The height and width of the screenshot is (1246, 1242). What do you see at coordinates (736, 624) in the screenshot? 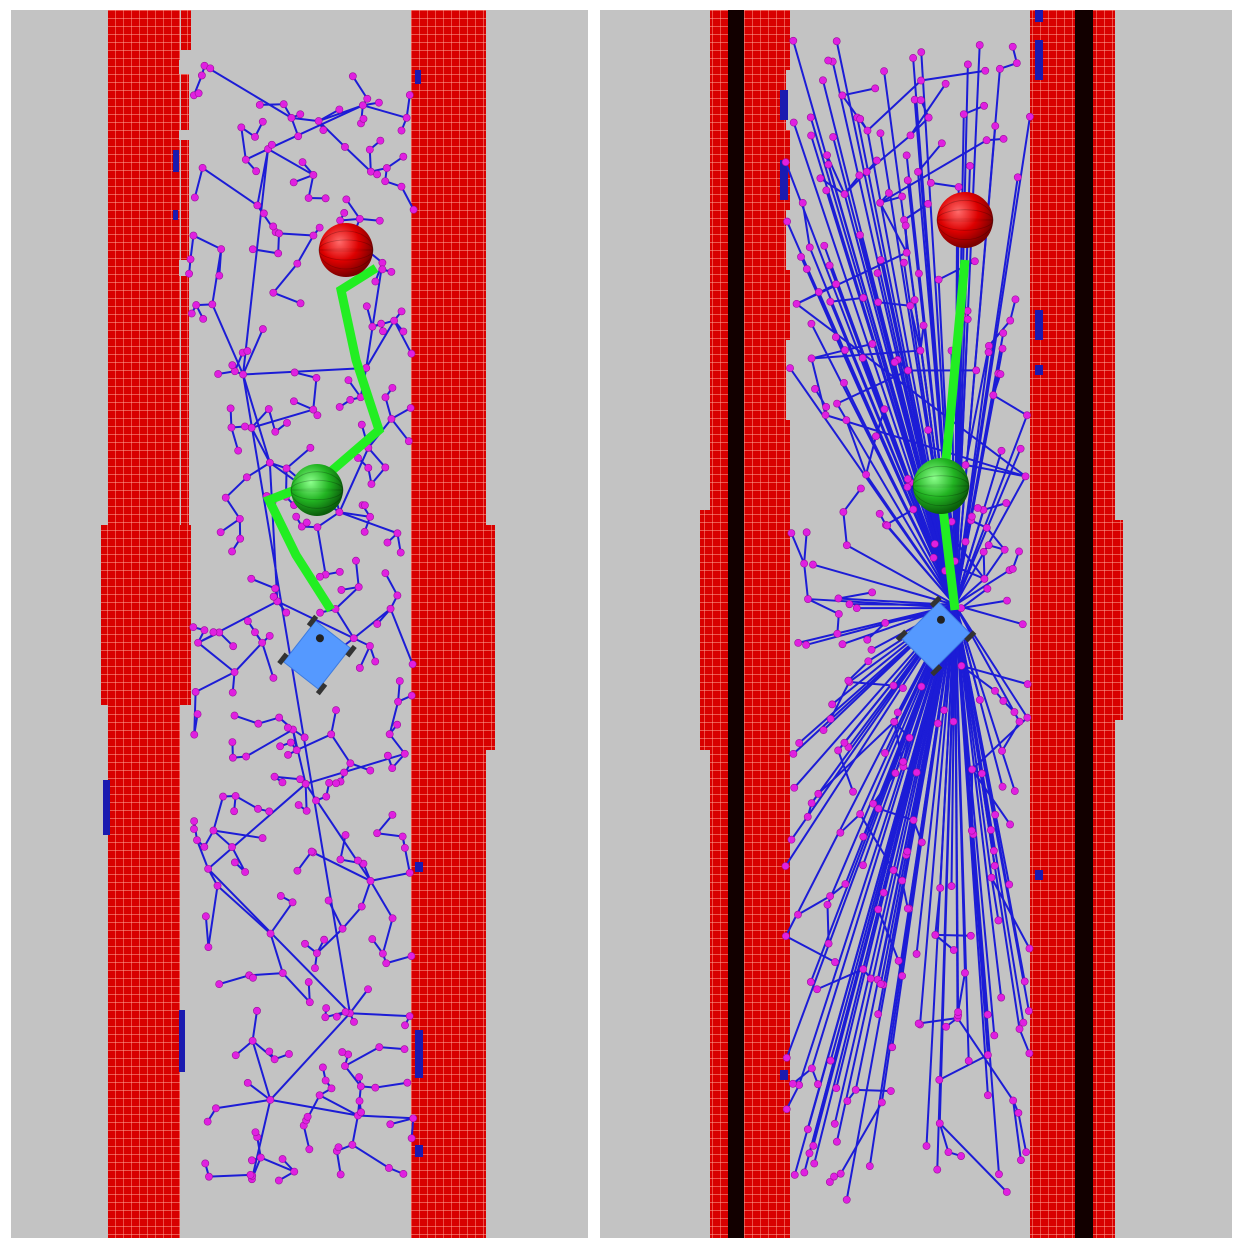
I see `left-wall-core` at bounding box center [736, 624].